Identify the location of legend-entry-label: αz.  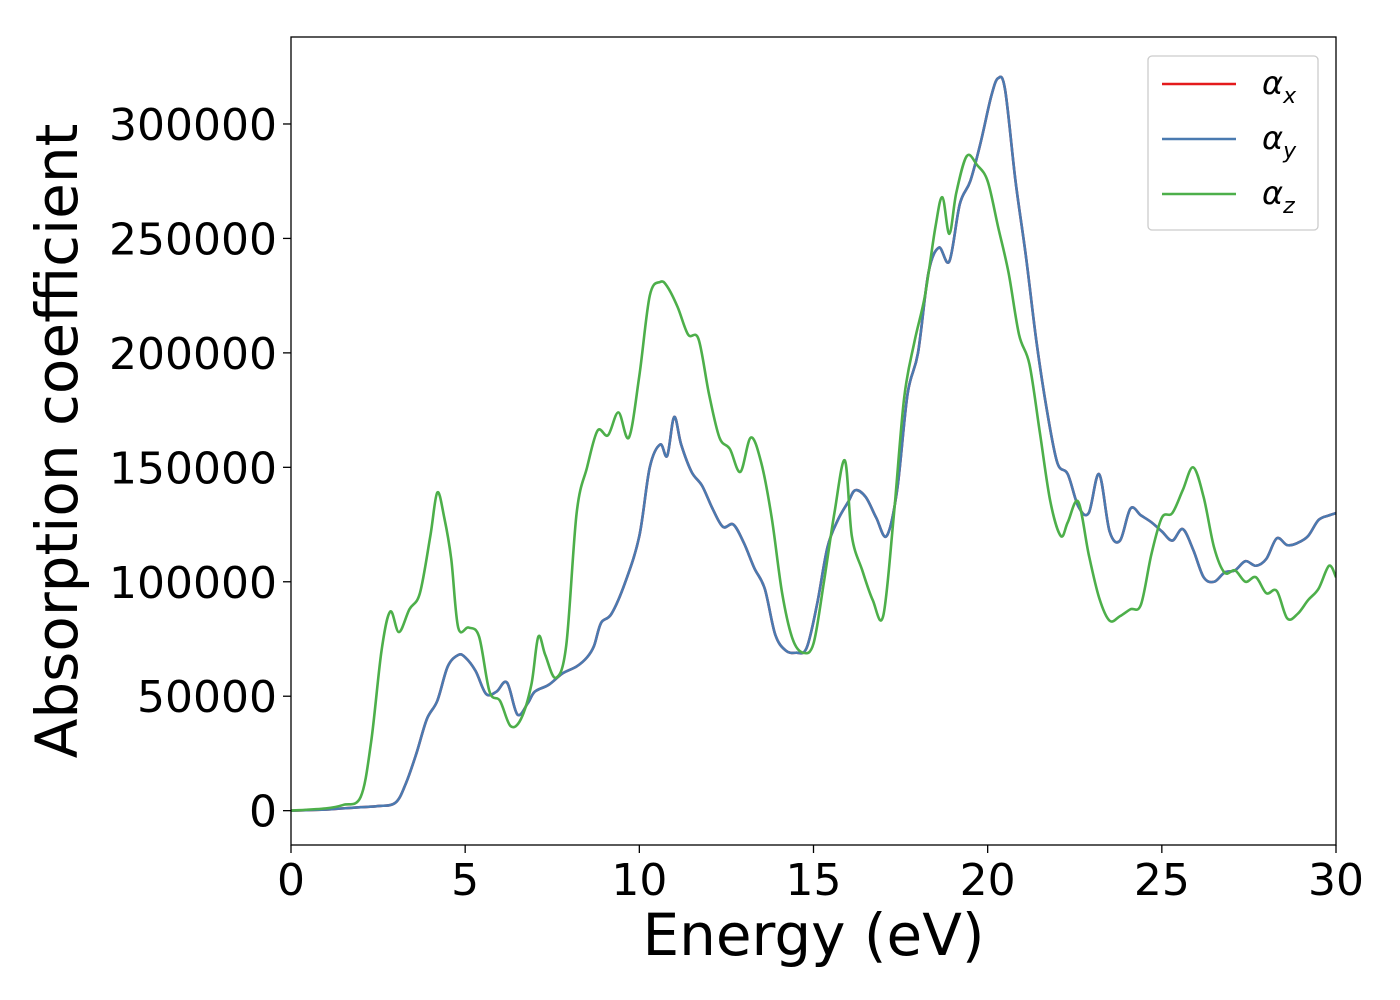
(1278, 196).